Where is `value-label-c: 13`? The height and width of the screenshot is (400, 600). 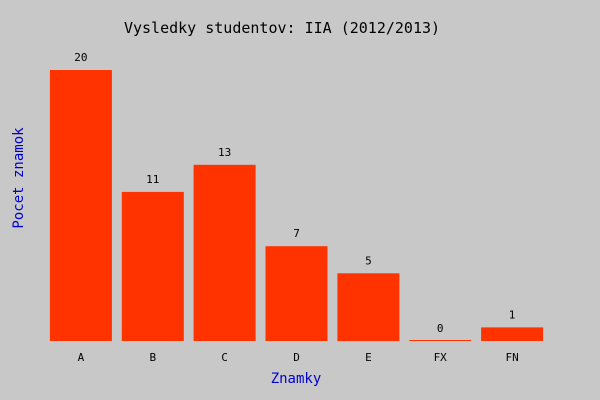
value-label-c: 13 is located at coordinates (224, 152).